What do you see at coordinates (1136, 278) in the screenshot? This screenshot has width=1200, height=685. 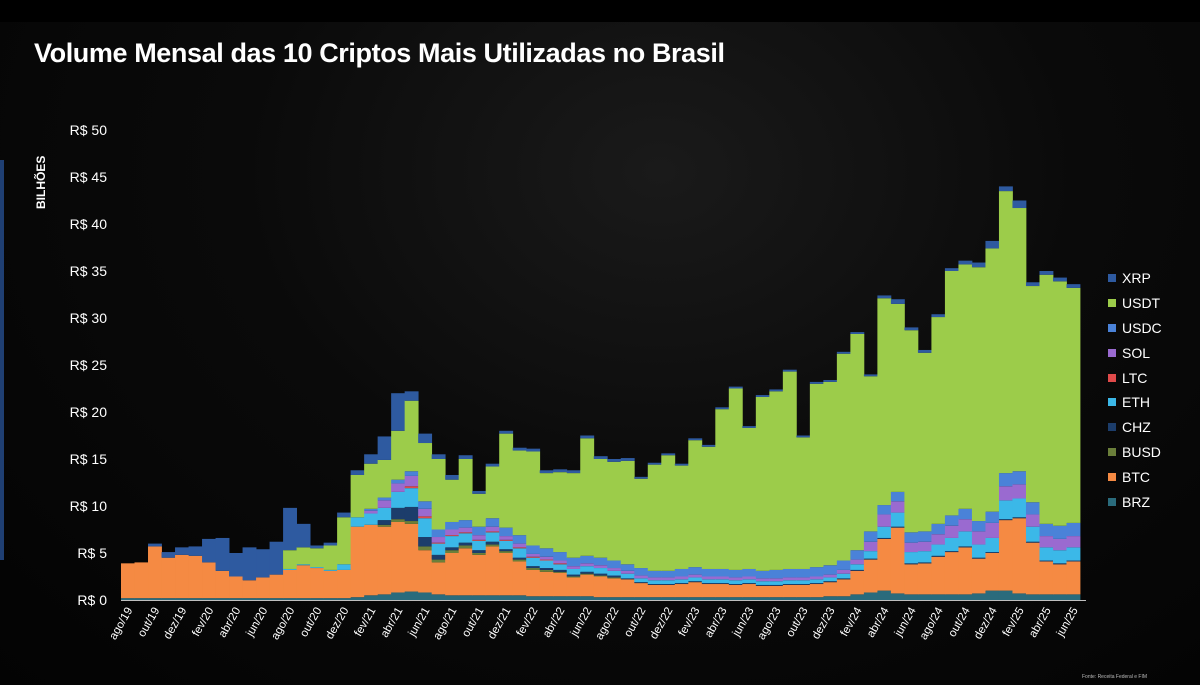 I see `legend-label: XRP` at bounding box center [1136, 278].